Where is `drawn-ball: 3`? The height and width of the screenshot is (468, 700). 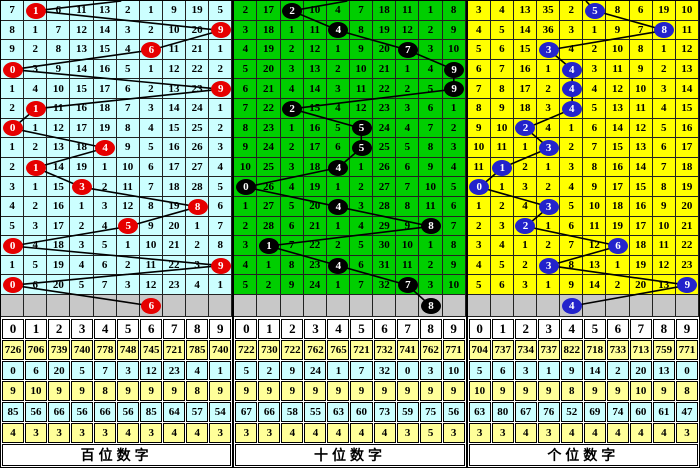 drawn-ball: 3 is located at coordinates (548, 206).